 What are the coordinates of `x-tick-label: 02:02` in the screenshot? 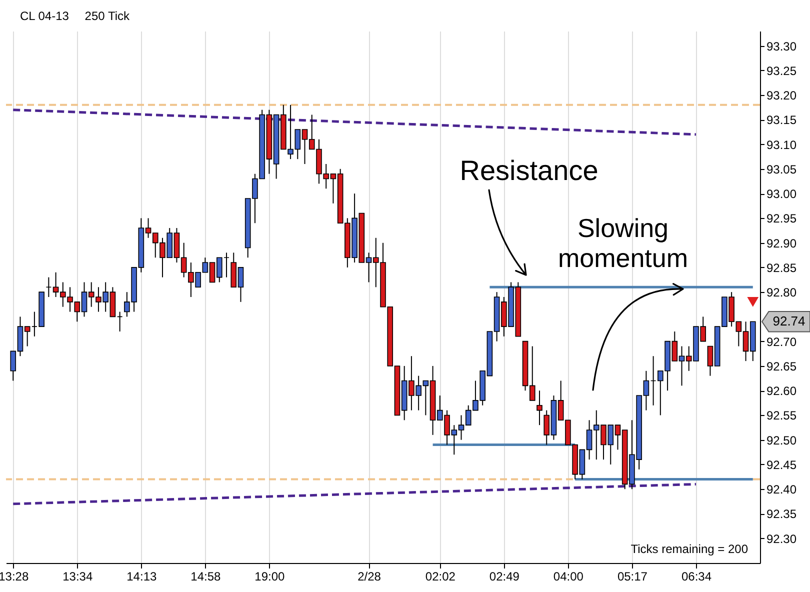 It's located at (440, 577).